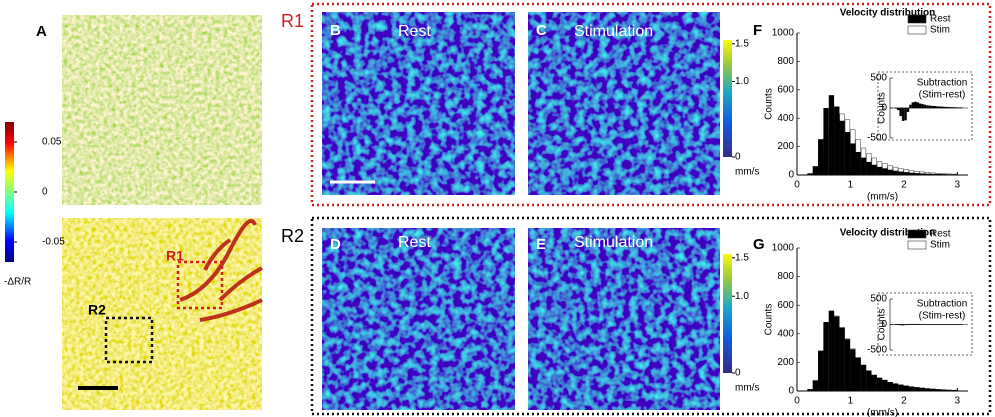 Image resolution: width=995 pixels, height=417 pixels. I want to click on colorbar-tick-label: -0.05, so click(53, 242).